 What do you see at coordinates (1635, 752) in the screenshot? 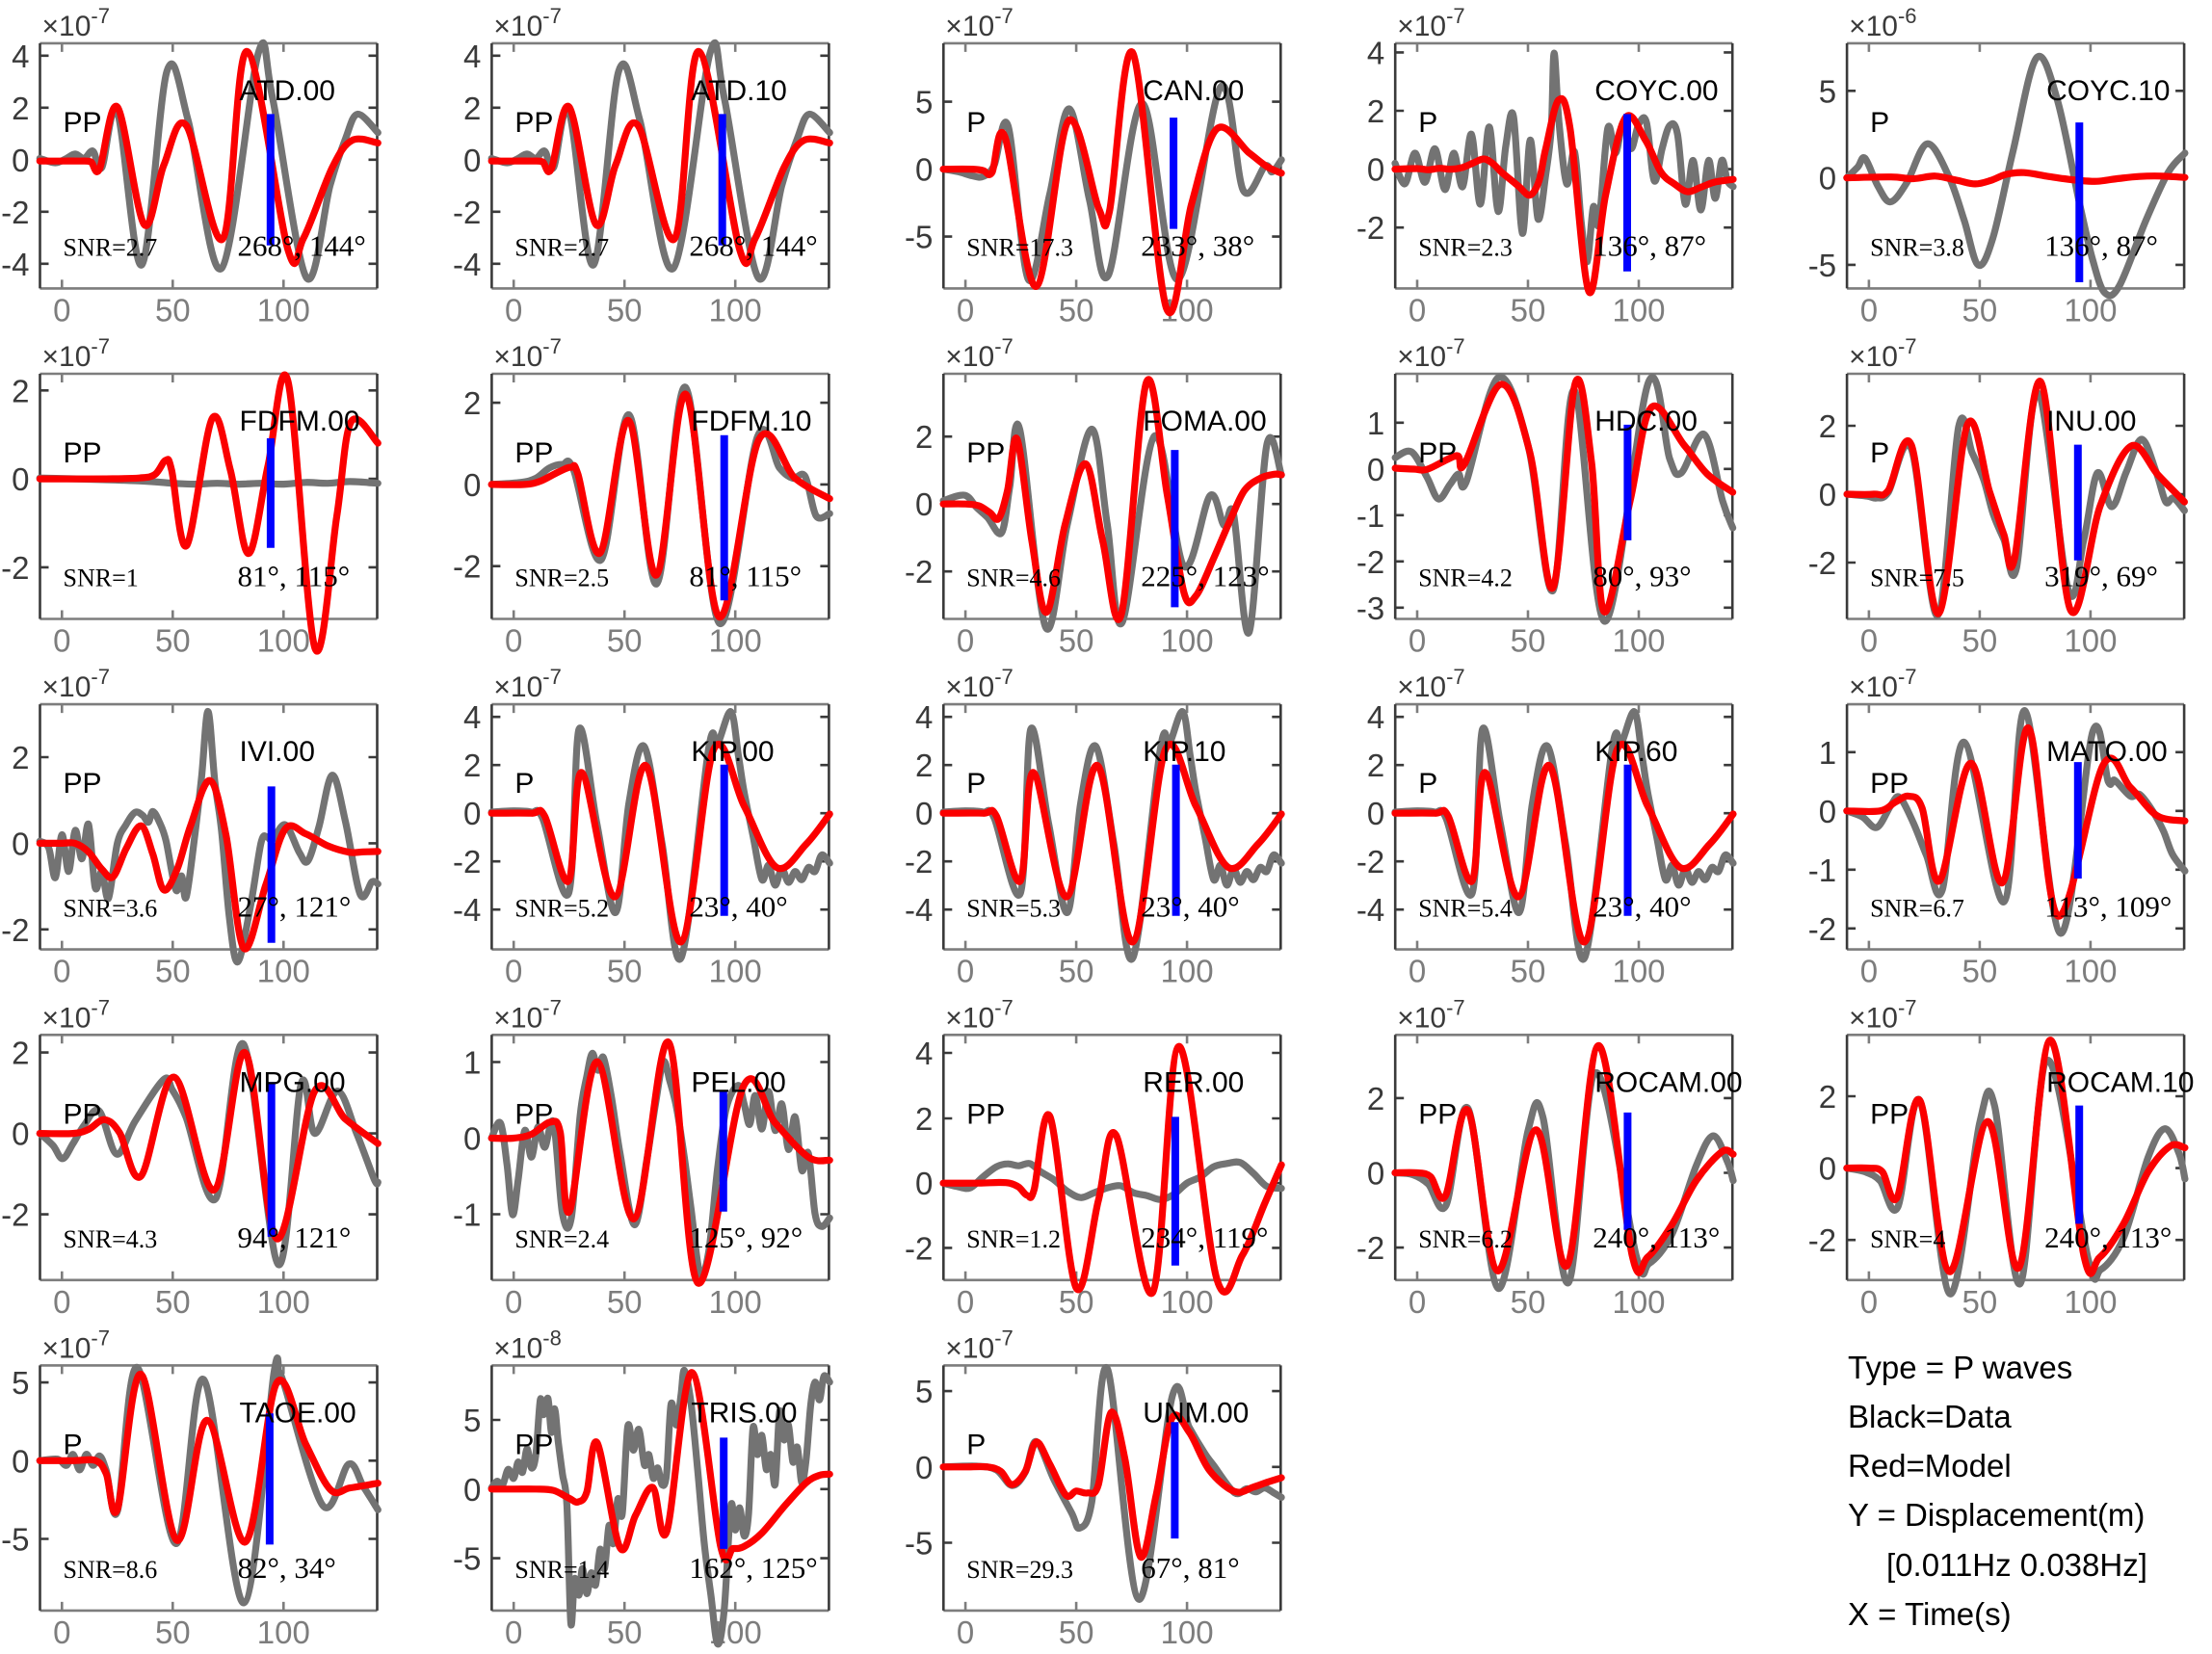
I see `svg-text: KIP.60` at bounding box center [1635, 752].